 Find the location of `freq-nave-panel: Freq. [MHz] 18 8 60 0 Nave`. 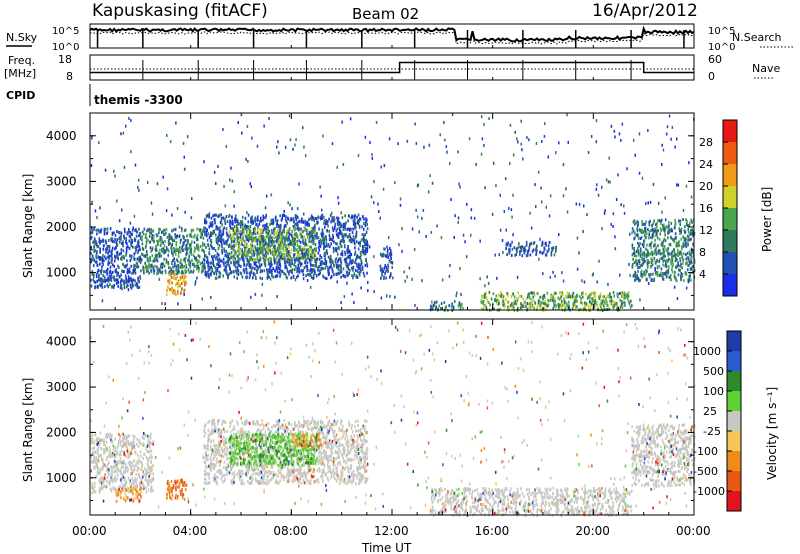

freq-nave-panel: Freq. [MHz] 18 8 60 0 Nave is located at coordinates (392, 68).